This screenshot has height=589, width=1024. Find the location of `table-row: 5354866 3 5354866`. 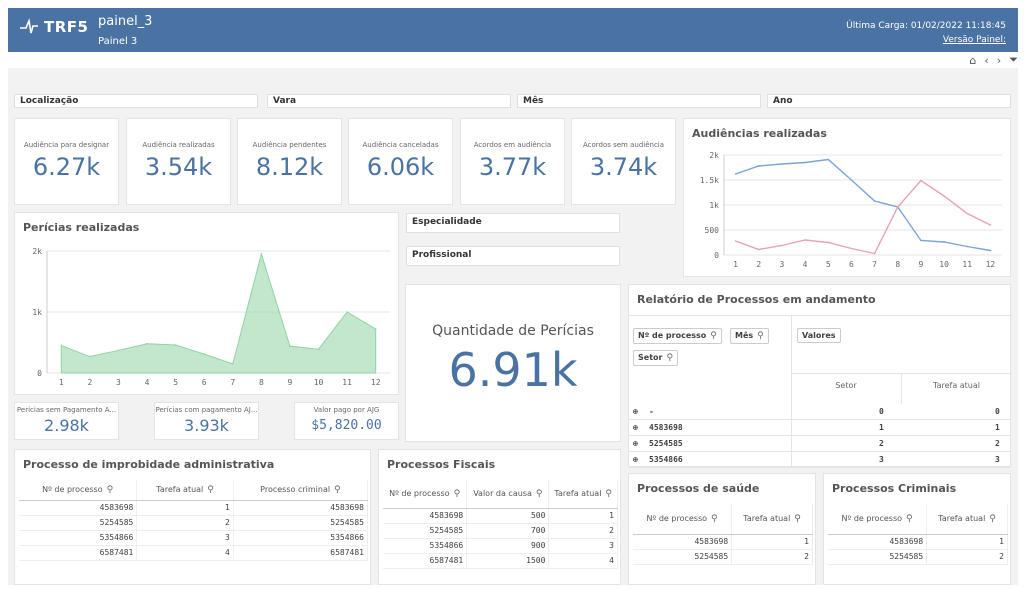

table-row: 5354866 3 5354866 is located at coordinates (194, 538).